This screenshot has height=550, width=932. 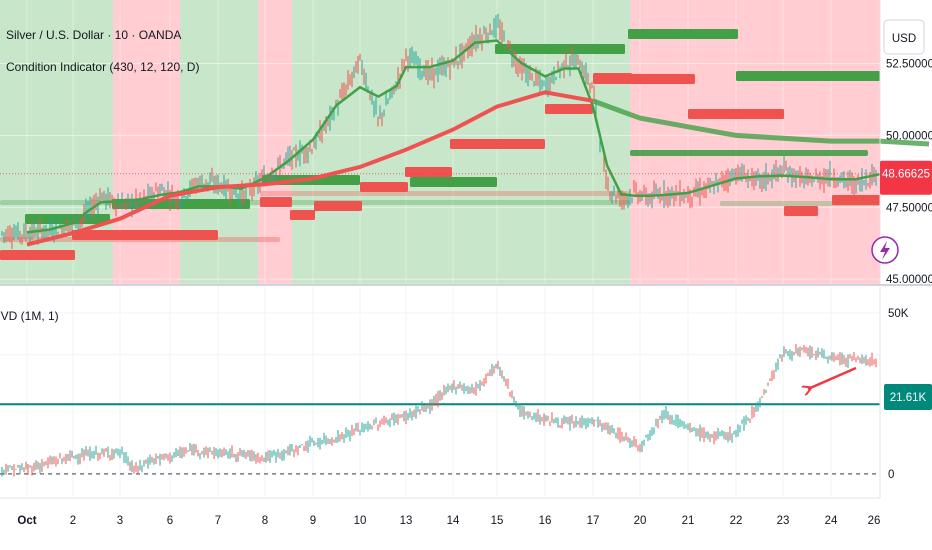 What do you see at coordinates (909, 280) in the screenshot?
I see `price-tick-label: 45.00000` at bounding box center [909, 280].